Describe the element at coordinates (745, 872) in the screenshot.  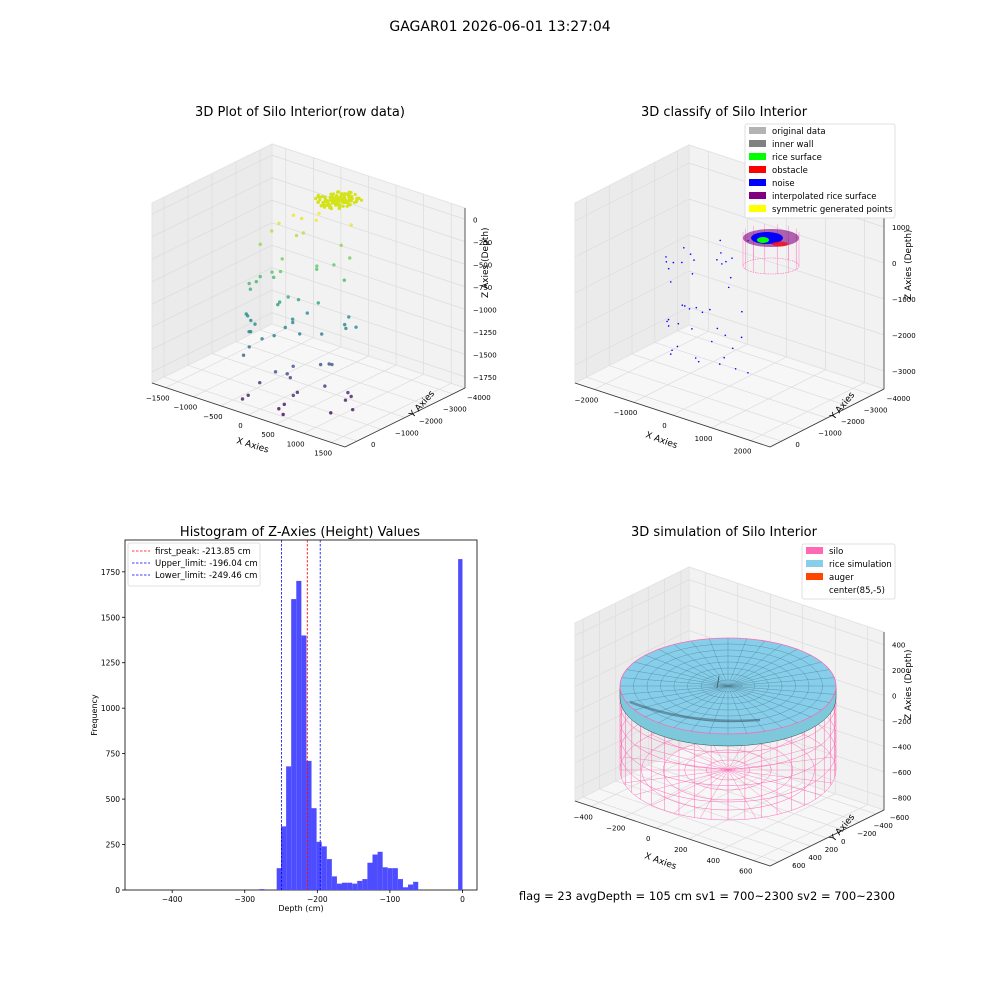
I see `x-tick-label: 600` at that location.